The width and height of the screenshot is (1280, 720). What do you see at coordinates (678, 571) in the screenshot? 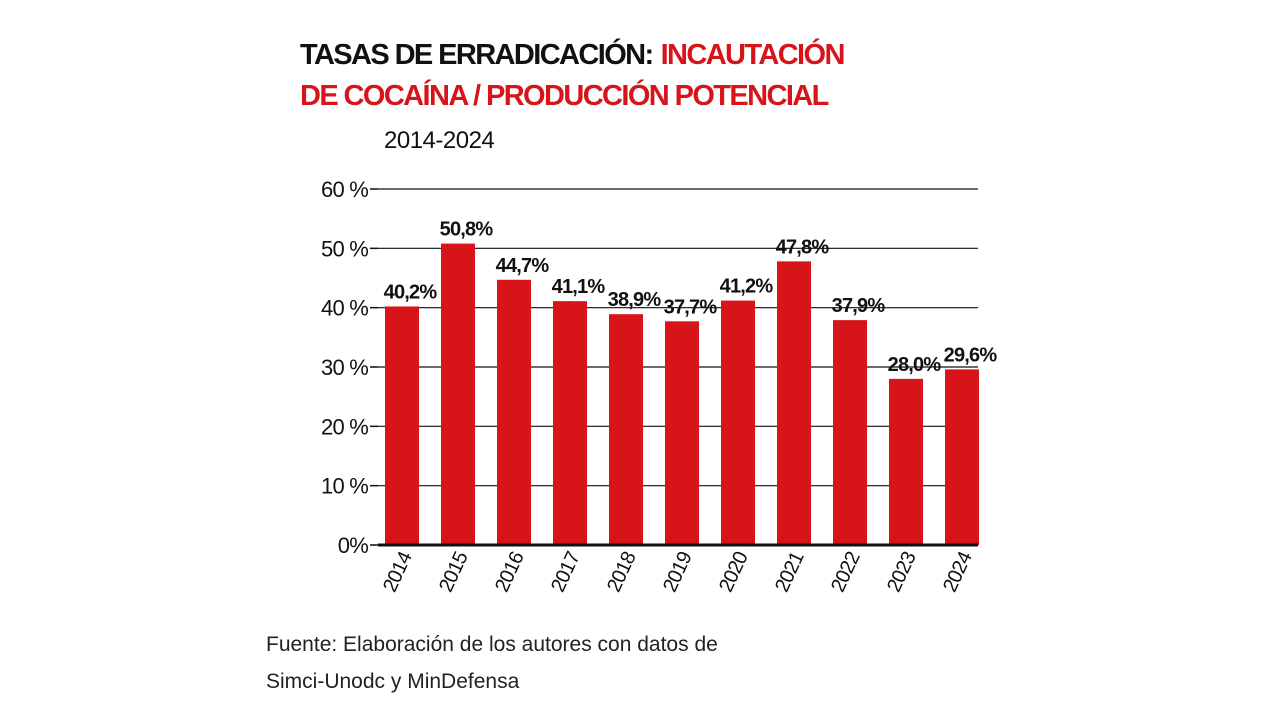
I see `x-tick-label: 2019` at bounding box center [678, 571].